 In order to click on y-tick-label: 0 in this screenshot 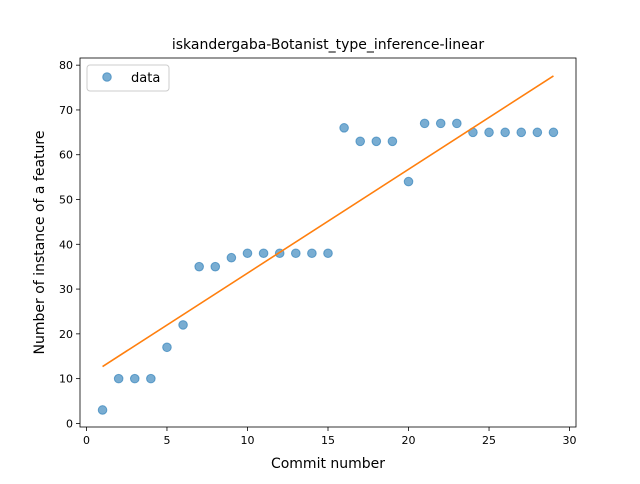, I will do `click(69, 423)`.